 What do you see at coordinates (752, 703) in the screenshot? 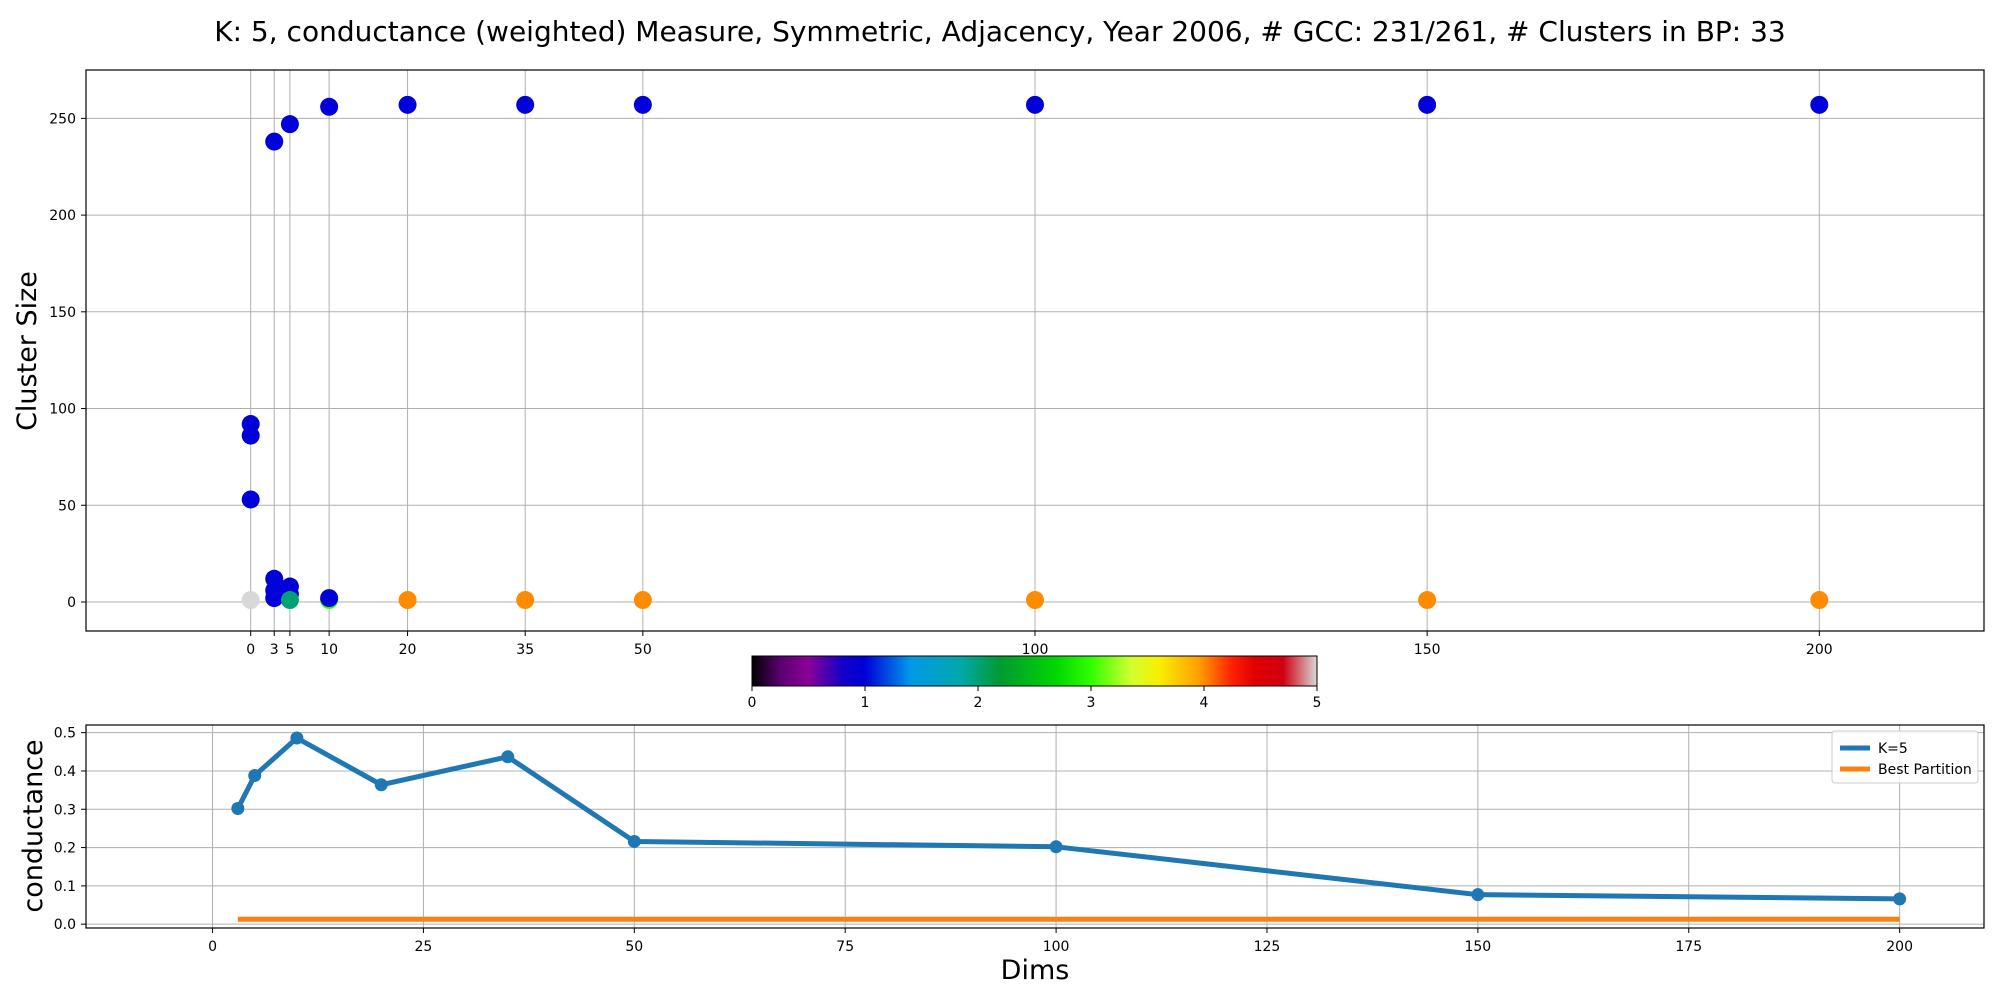
I see `colorbar-tick-label: 0` at bounding box center [752, 703].